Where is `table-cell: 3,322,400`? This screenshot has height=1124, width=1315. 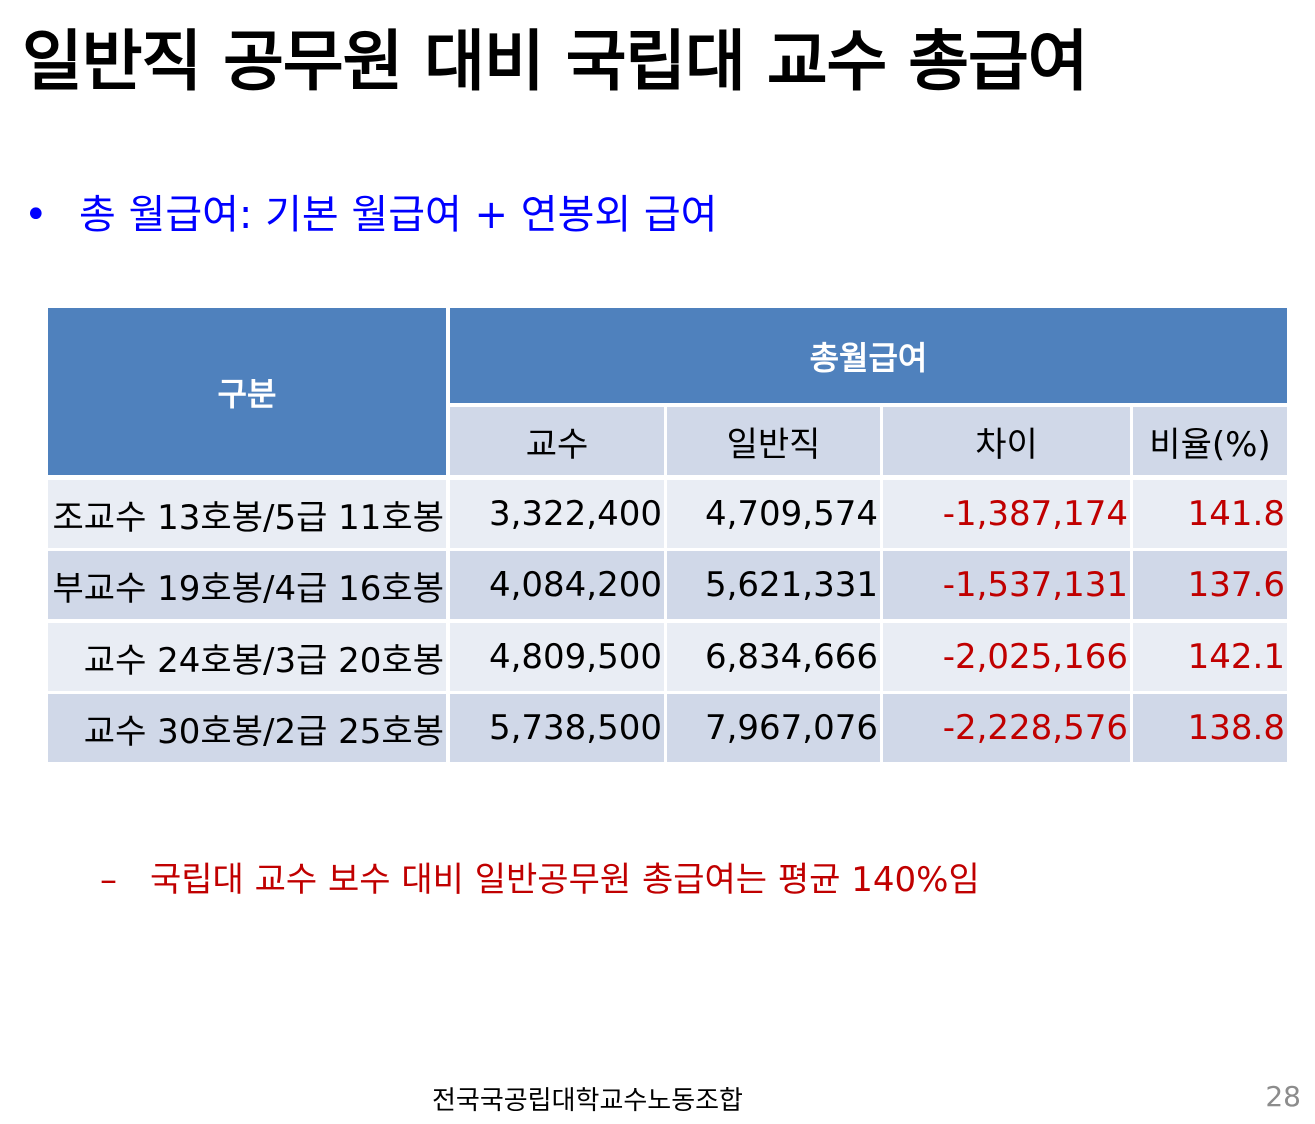
table-cell: 3,322,400 is located at coordinates (557, 514).